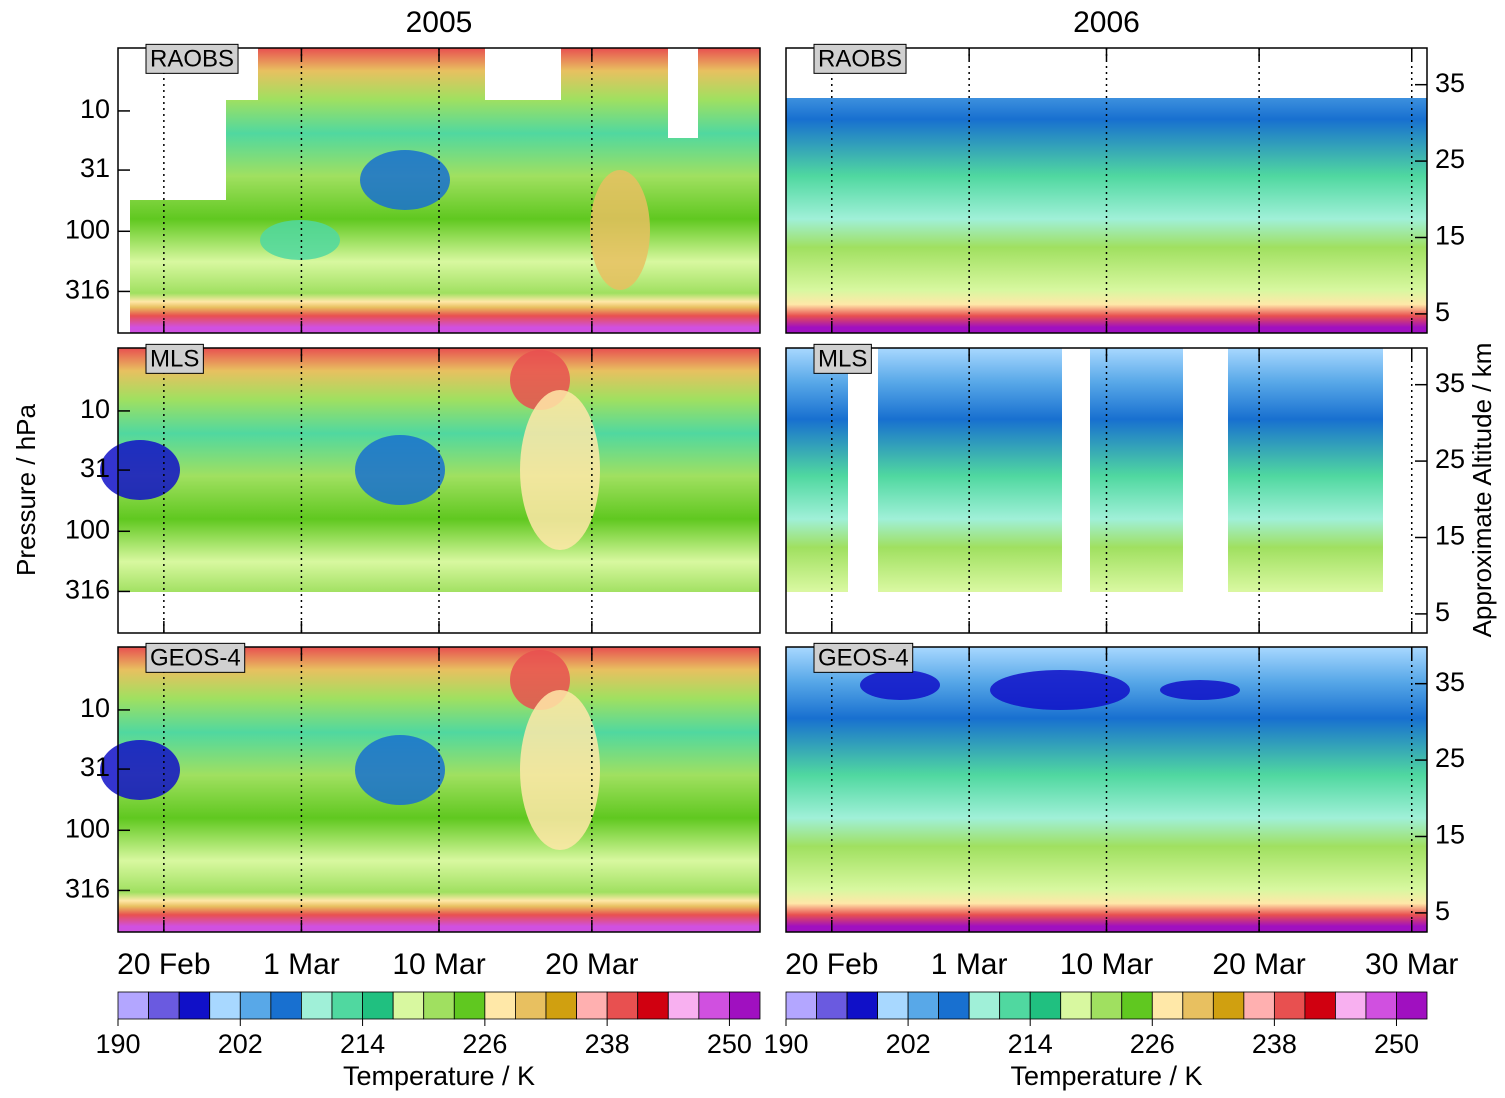 The image size is (1505, 1098). Describe the element at coordinates (26, 489) in the screenshot. I see `y-axis-label: Pressure / hPa` at that location.